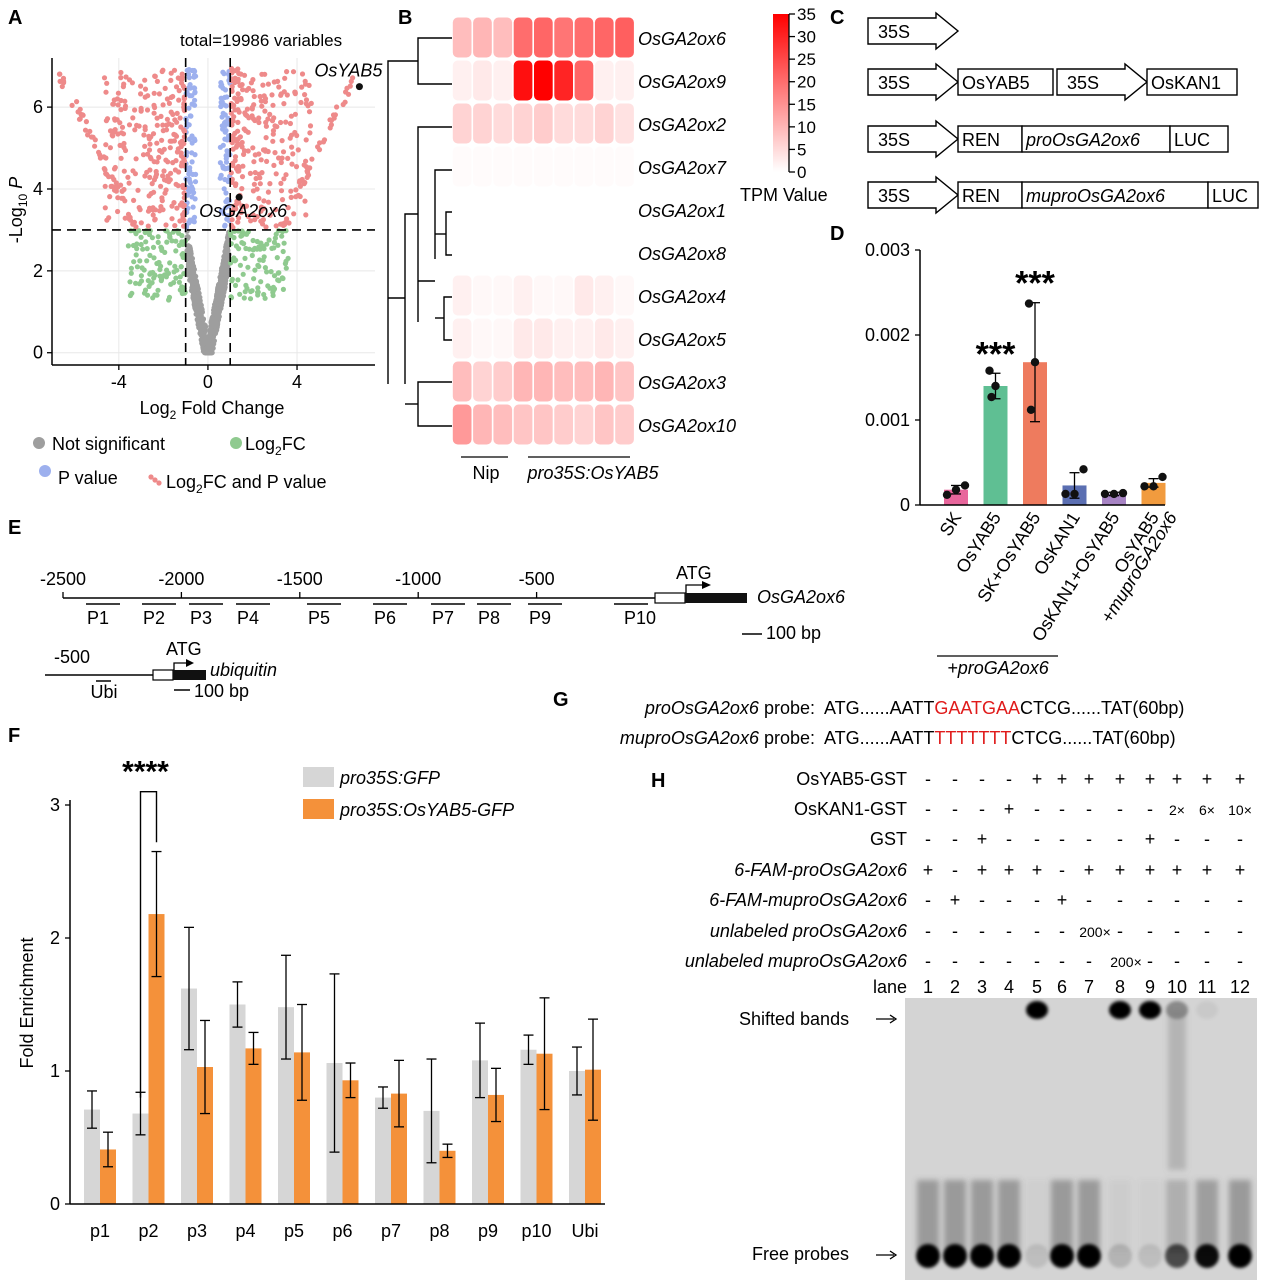  Describe the element at coordinates (155, 480) in the screenshot. I see `legend-swatch-both` at that location.